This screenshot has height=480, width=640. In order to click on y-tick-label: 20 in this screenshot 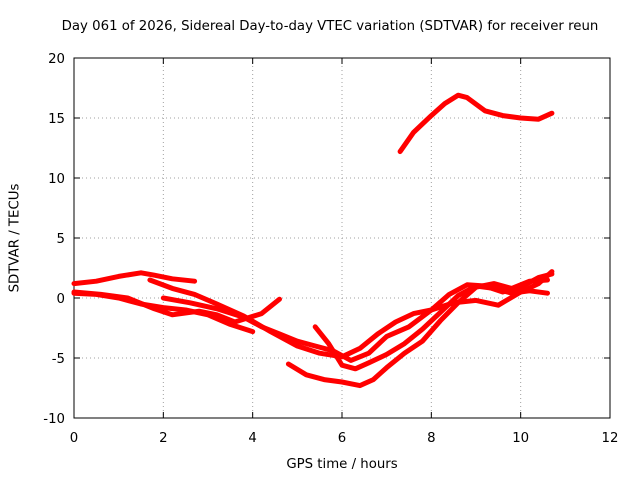, I will do `click(56, 59)`.